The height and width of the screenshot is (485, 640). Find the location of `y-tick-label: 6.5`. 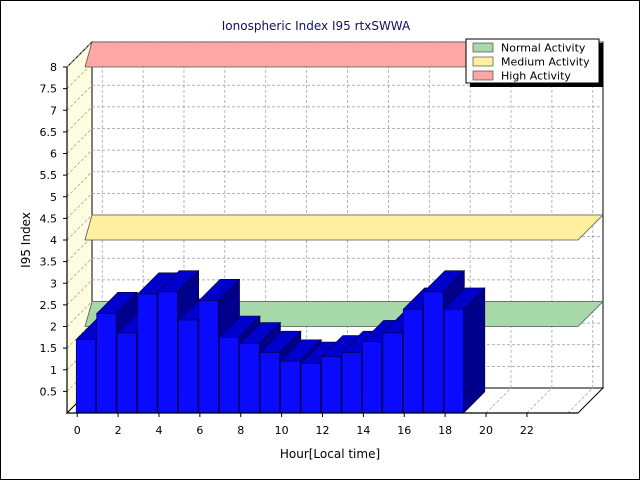

y-tick-label: 6.5 is located at coordinates (49, 132).